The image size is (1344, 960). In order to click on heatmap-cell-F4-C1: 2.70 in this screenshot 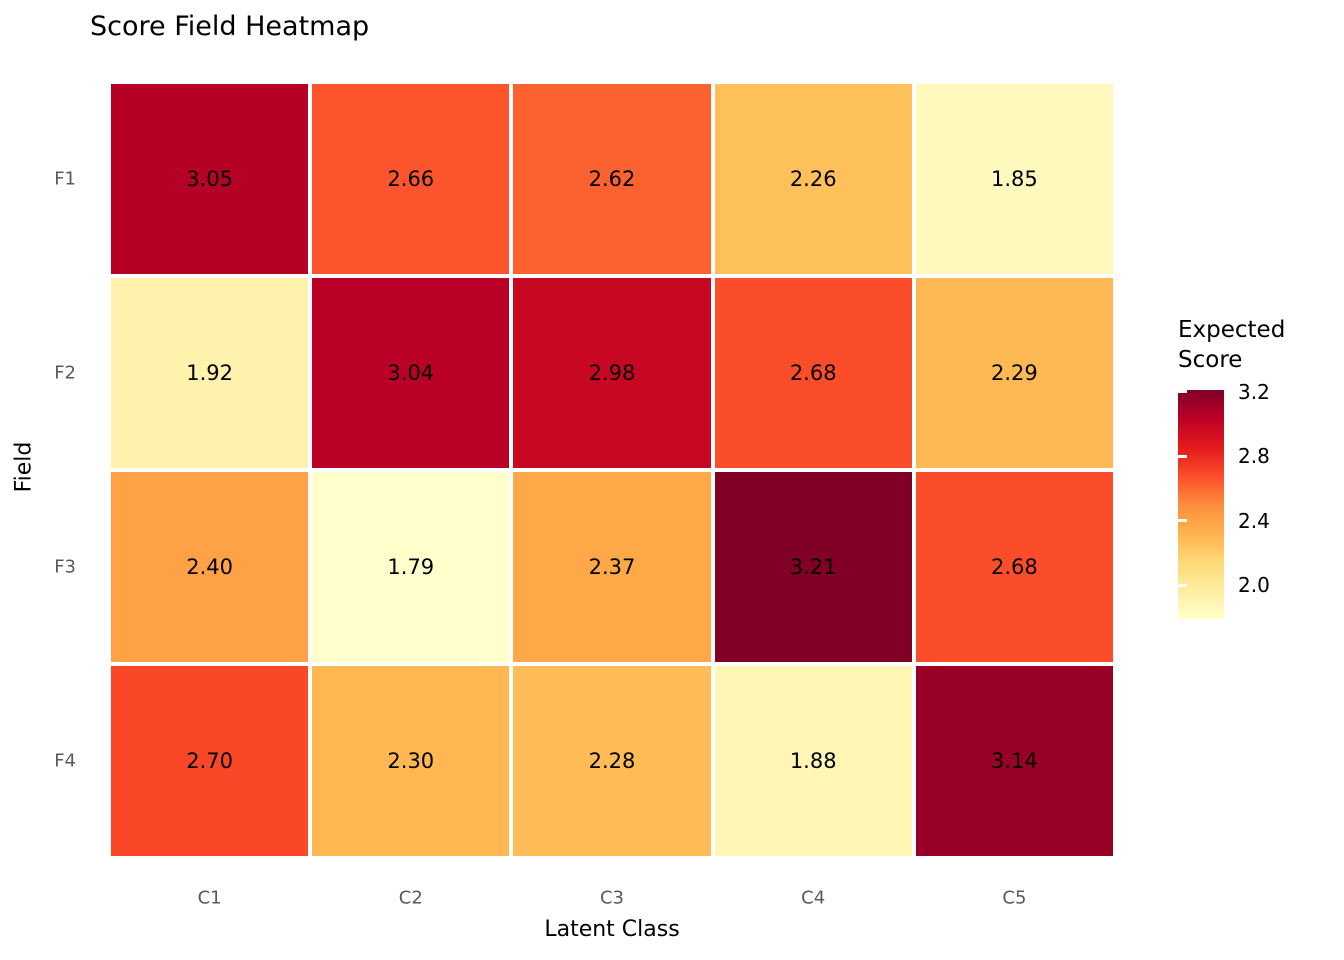, I will do `click(210, 761)`.